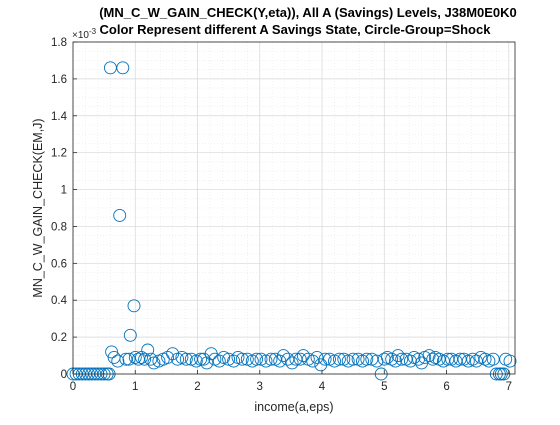 The image size is (560, 425). Describe the element at coordinates (64, 209) in the screenshot. I see `y-axis-ticks: 0 0.2 0.4 0.6 0.8 1 1.2 1.4 1.6 1.8` at that location.